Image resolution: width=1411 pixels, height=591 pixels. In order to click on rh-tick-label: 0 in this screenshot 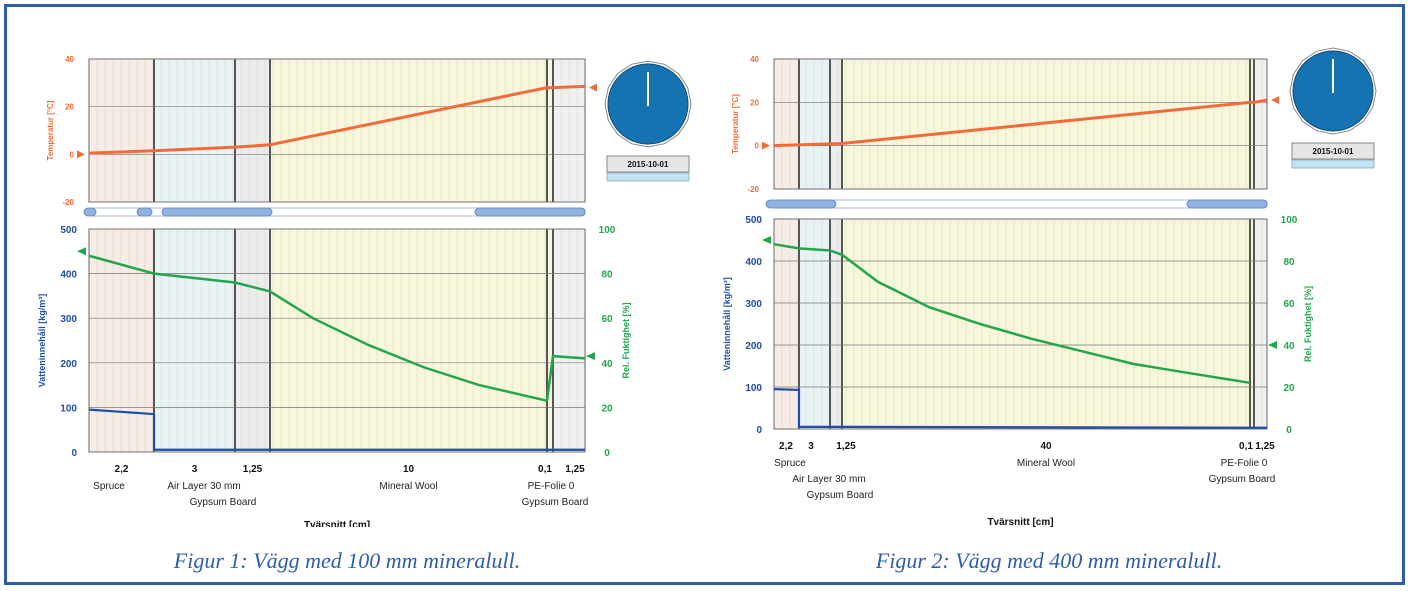, I will do `click(1289, 430)`.